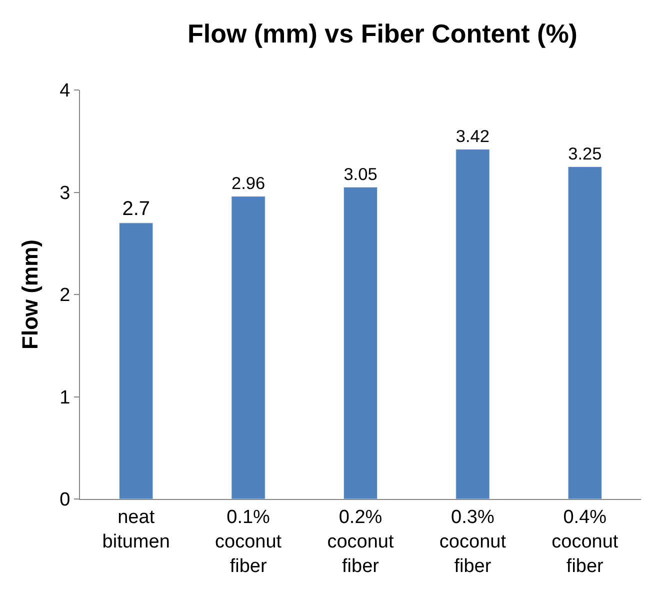  I want to click on y-tick-label: 2, so click(65, 295).